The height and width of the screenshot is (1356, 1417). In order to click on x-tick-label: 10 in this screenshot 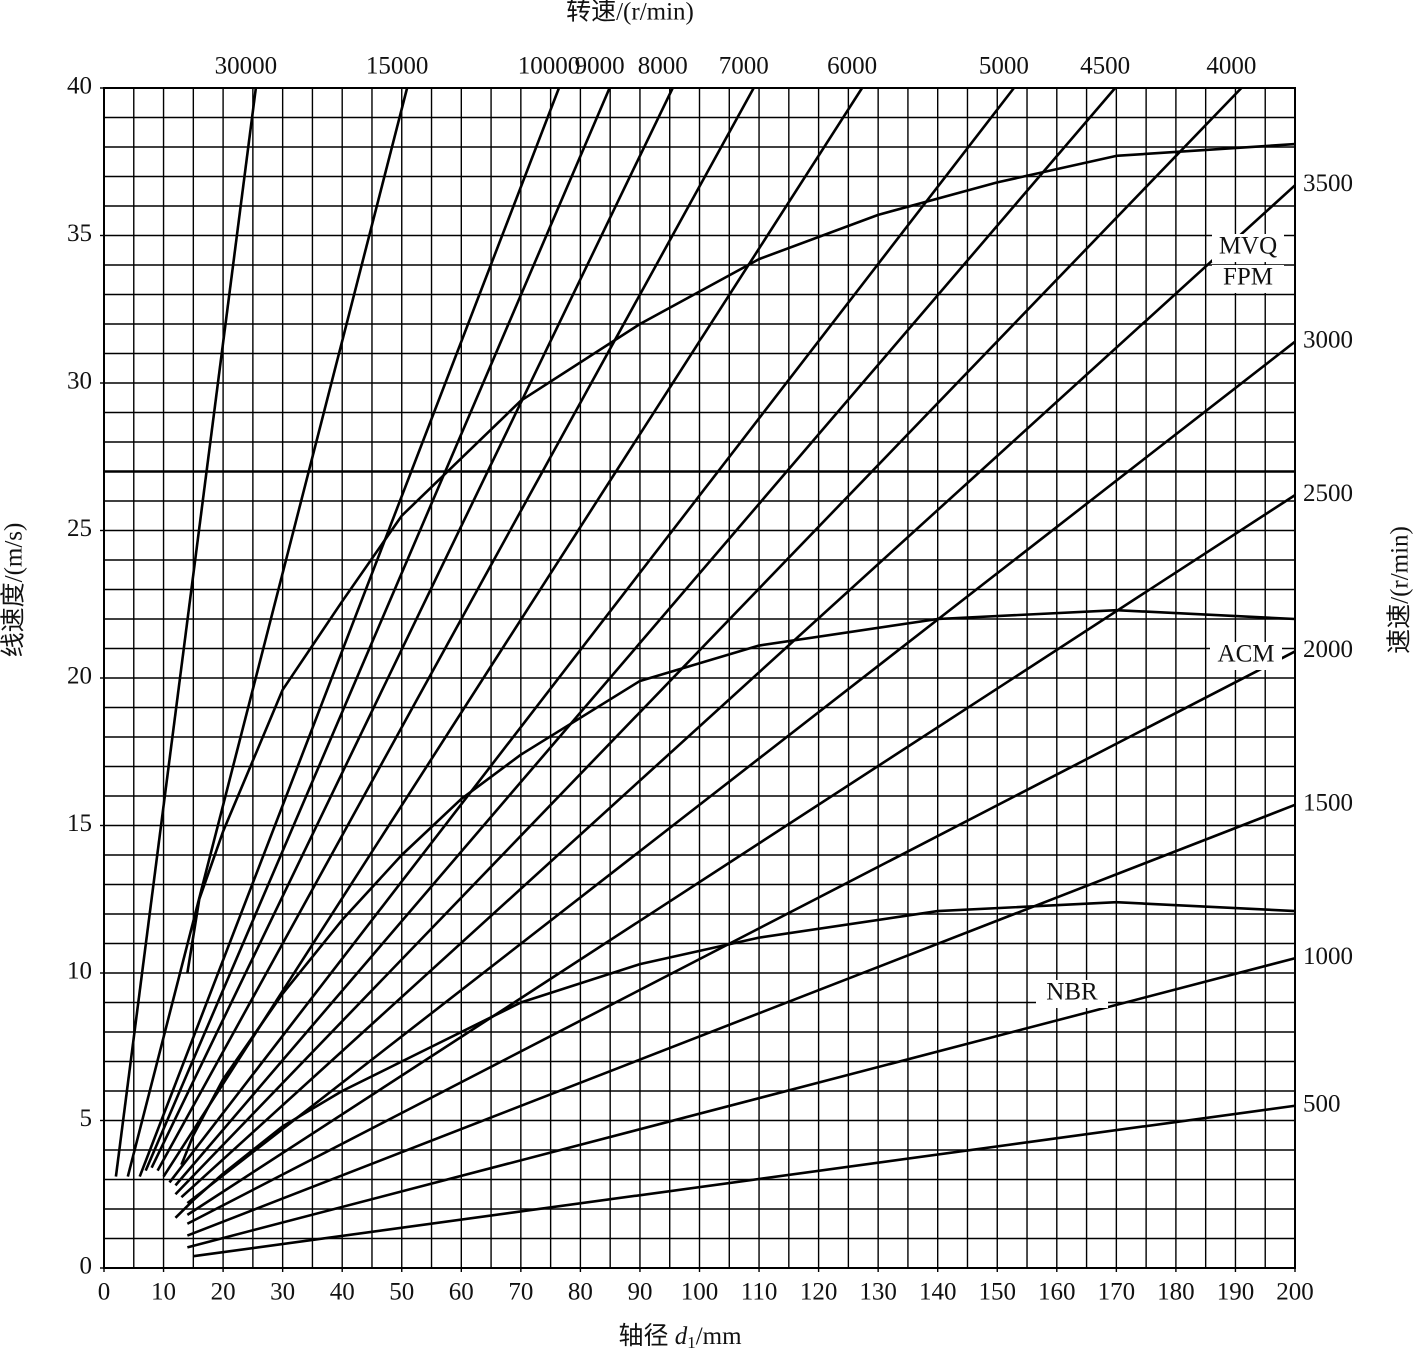, I will do `click(163, 1292)`.